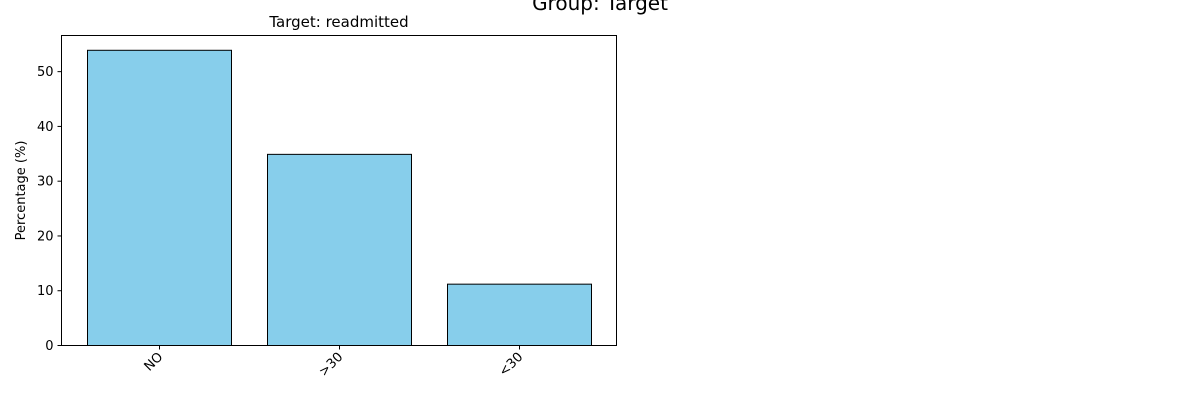  What do you see at coordinates (338, 22) in the screenshot?
I see `chart-title: Target: readmitted` at bounding box center [338, 22].